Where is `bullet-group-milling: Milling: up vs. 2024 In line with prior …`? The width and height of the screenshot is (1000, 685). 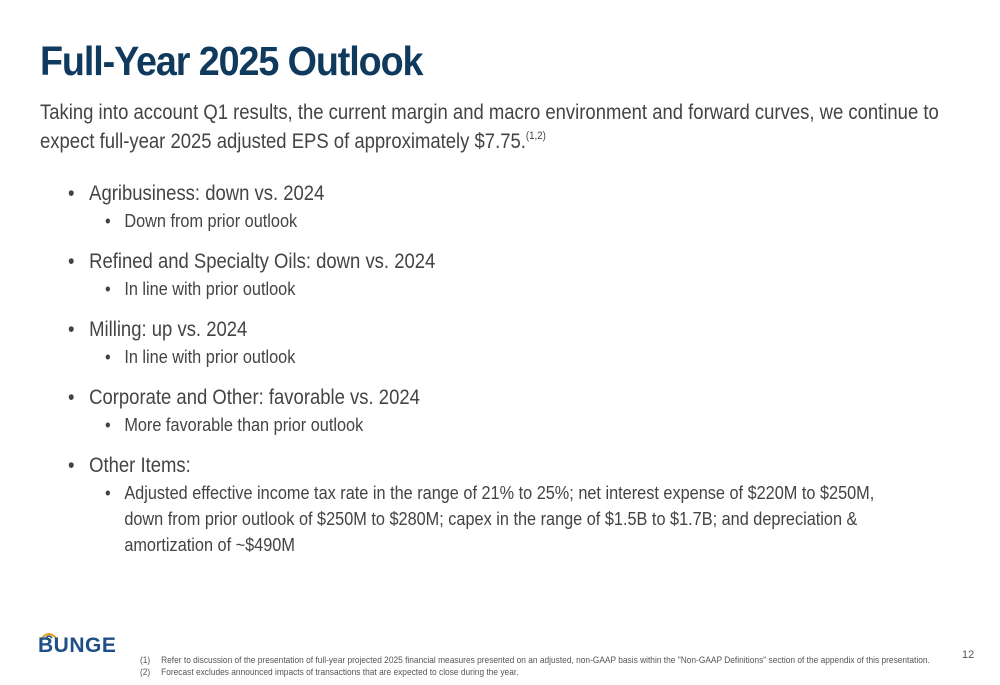 bullet-group-milling: Milling: up vs. 2024 In line with prior … is located at coordinates (490, 342).